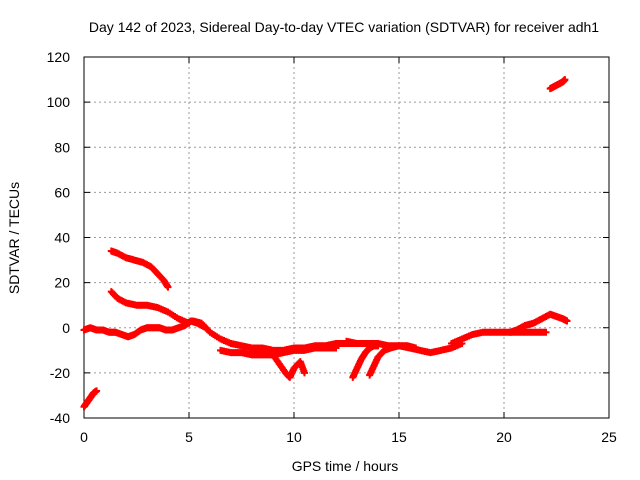 This screenshot has height=480, width=640. I want to click on series-arc-start-low, so click(90, 399).